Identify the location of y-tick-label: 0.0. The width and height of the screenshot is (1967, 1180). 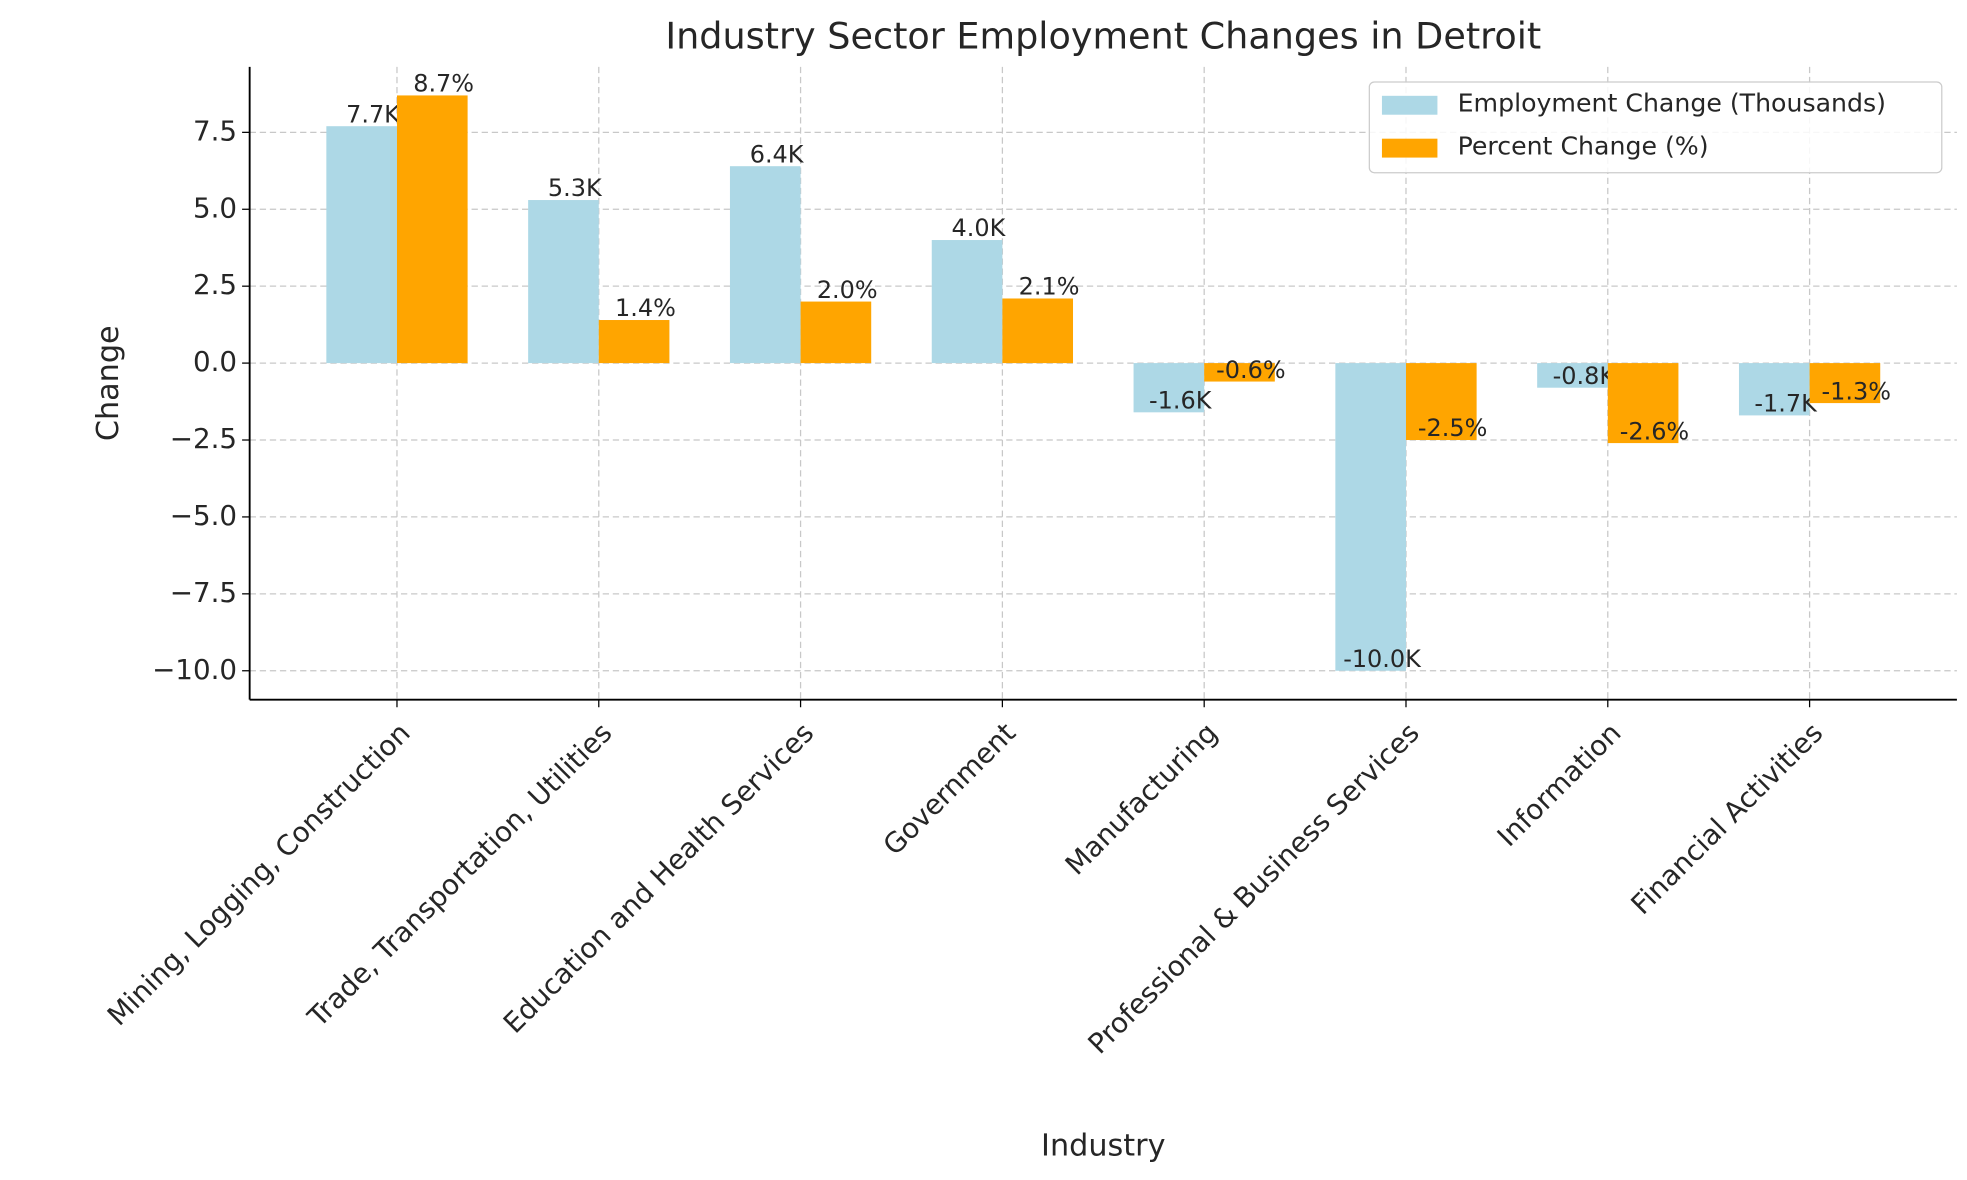
(215, 361).